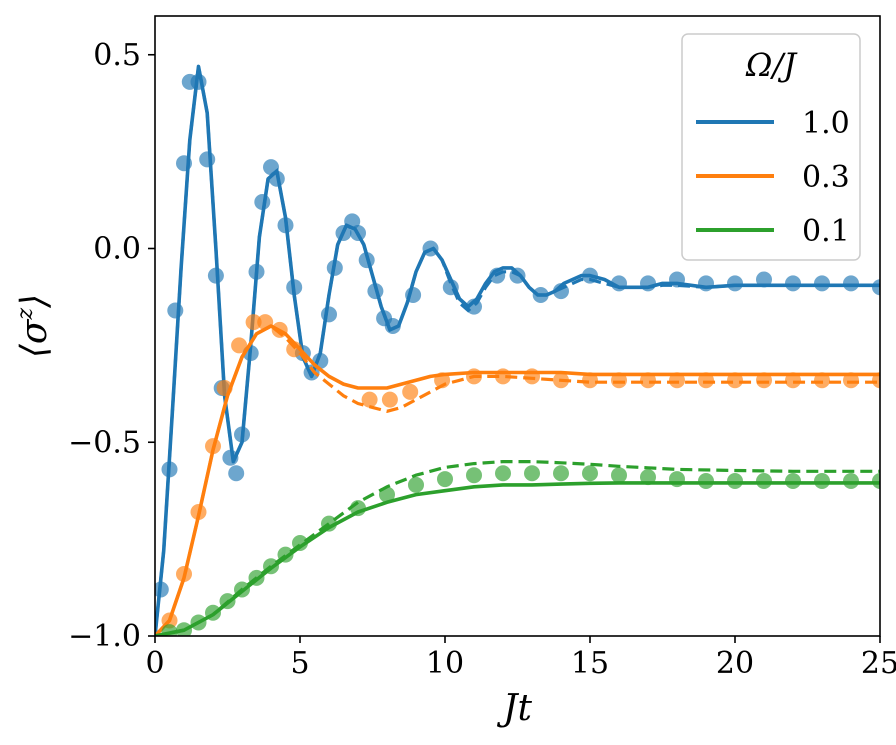 Image resolution: width=896 pixels, height=745 pixels. Describe the element at coordinates (34, 326) in the screenshot. I see `y-axis-label: ⟨σz⟩` at that location.